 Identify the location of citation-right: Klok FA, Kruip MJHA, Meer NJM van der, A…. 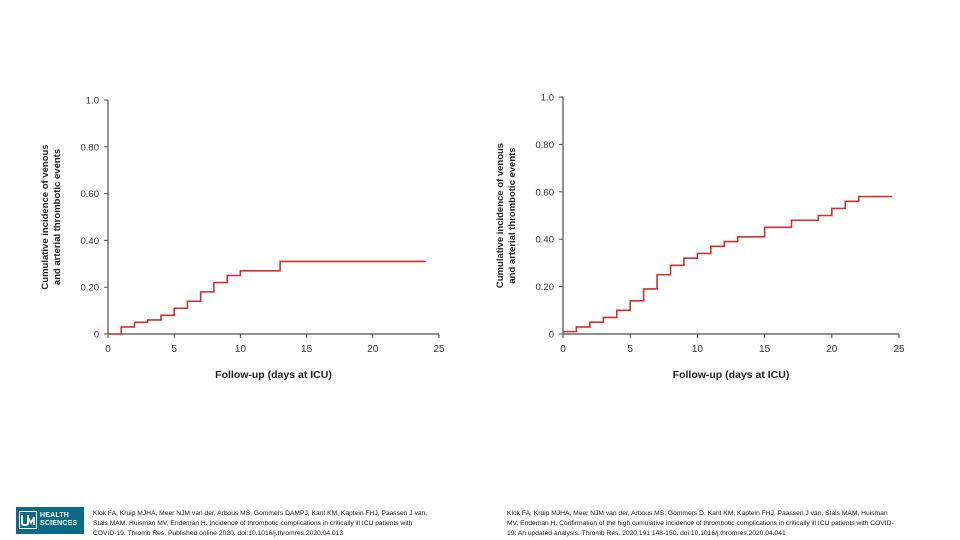
(700, 523).